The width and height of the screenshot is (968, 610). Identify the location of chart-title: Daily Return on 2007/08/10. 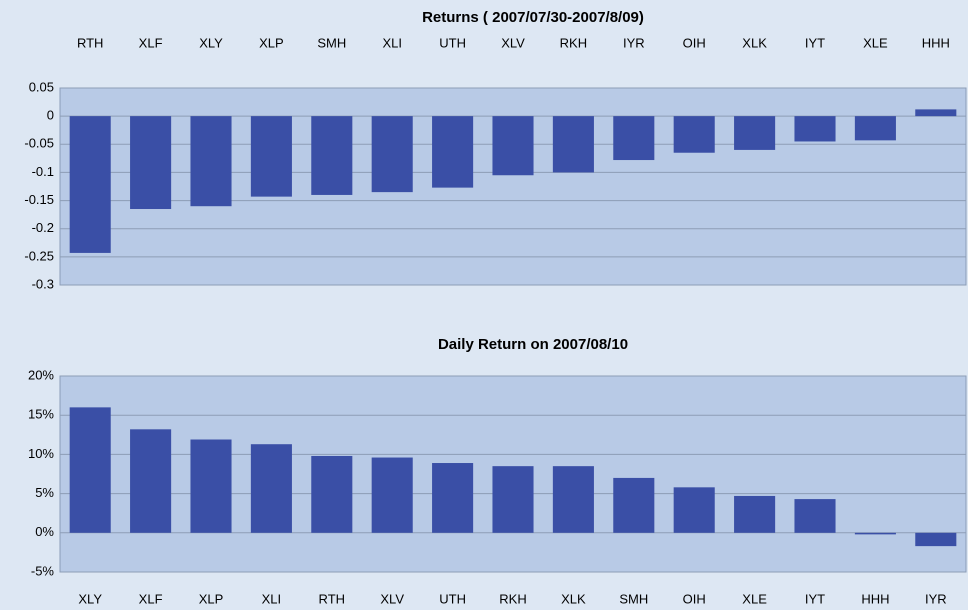
(533, 344).